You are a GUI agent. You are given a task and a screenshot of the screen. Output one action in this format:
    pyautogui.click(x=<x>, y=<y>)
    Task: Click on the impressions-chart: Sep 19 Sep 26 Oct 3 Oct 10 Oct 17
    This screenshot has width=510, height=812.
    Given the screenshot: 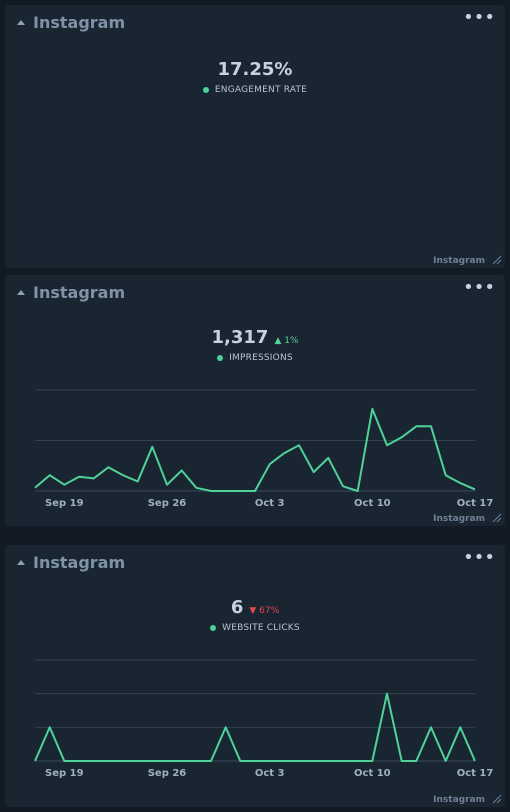 What is the action you would take?
    pyautogui.click(x=264, y=449)
    